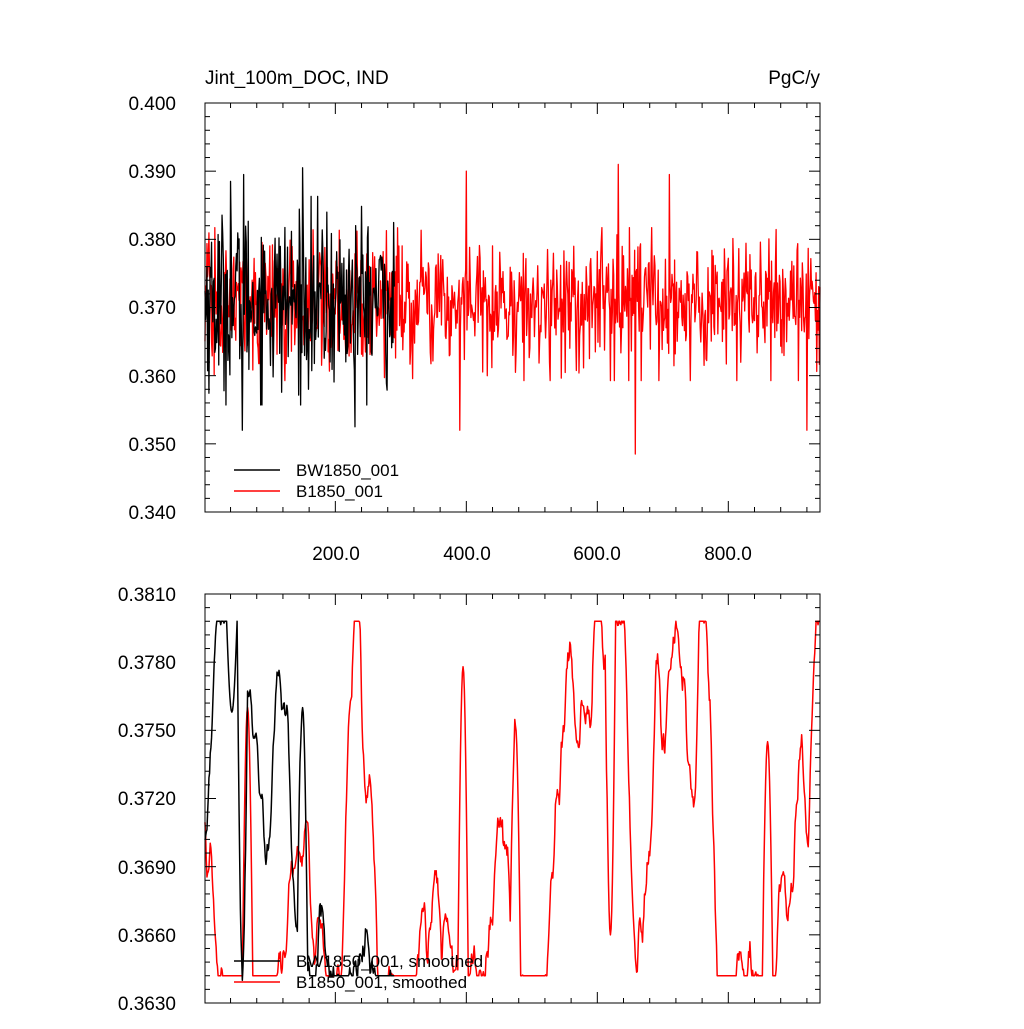 The height and width of the screenshot is (1029, 1024). What do you see at coordinates (794, 78) in the screenshot?
I see `top-title-right: PgC/y` at bounding box center [794, 78].